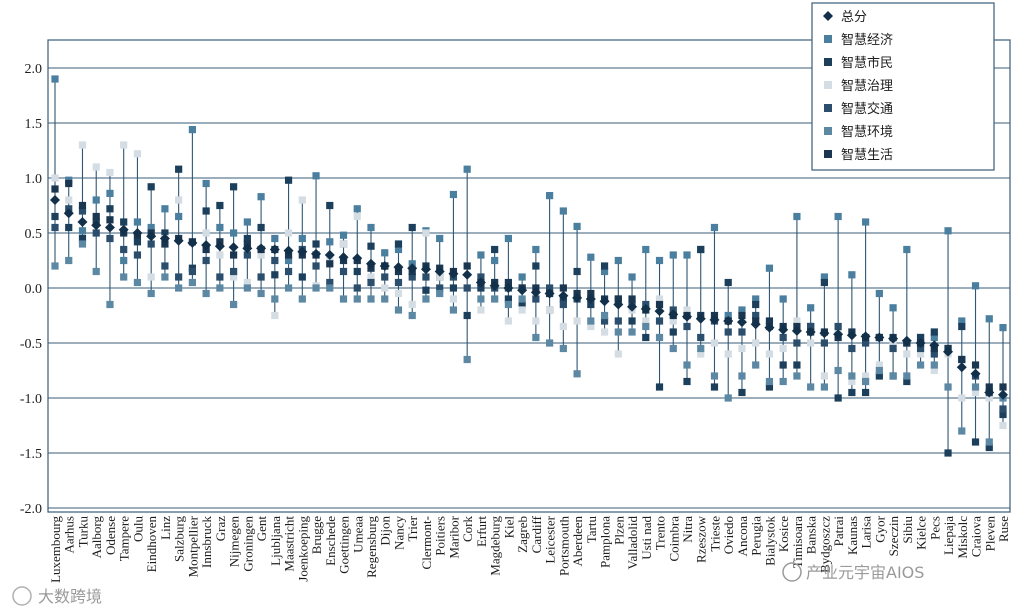  I want to click on city-label: Rzeszow, so click(701, 539).